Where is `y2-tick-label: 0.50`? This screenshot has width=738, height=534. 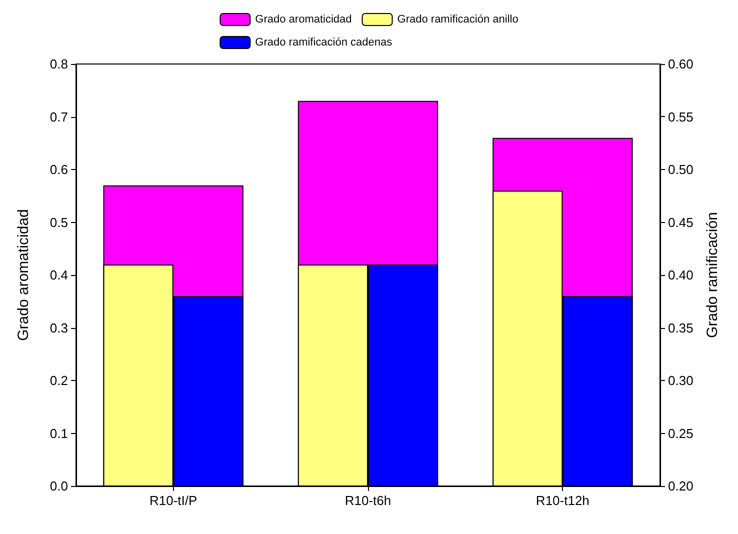
y2-tick-label: 0.50 is located at coordinates (681, 169).